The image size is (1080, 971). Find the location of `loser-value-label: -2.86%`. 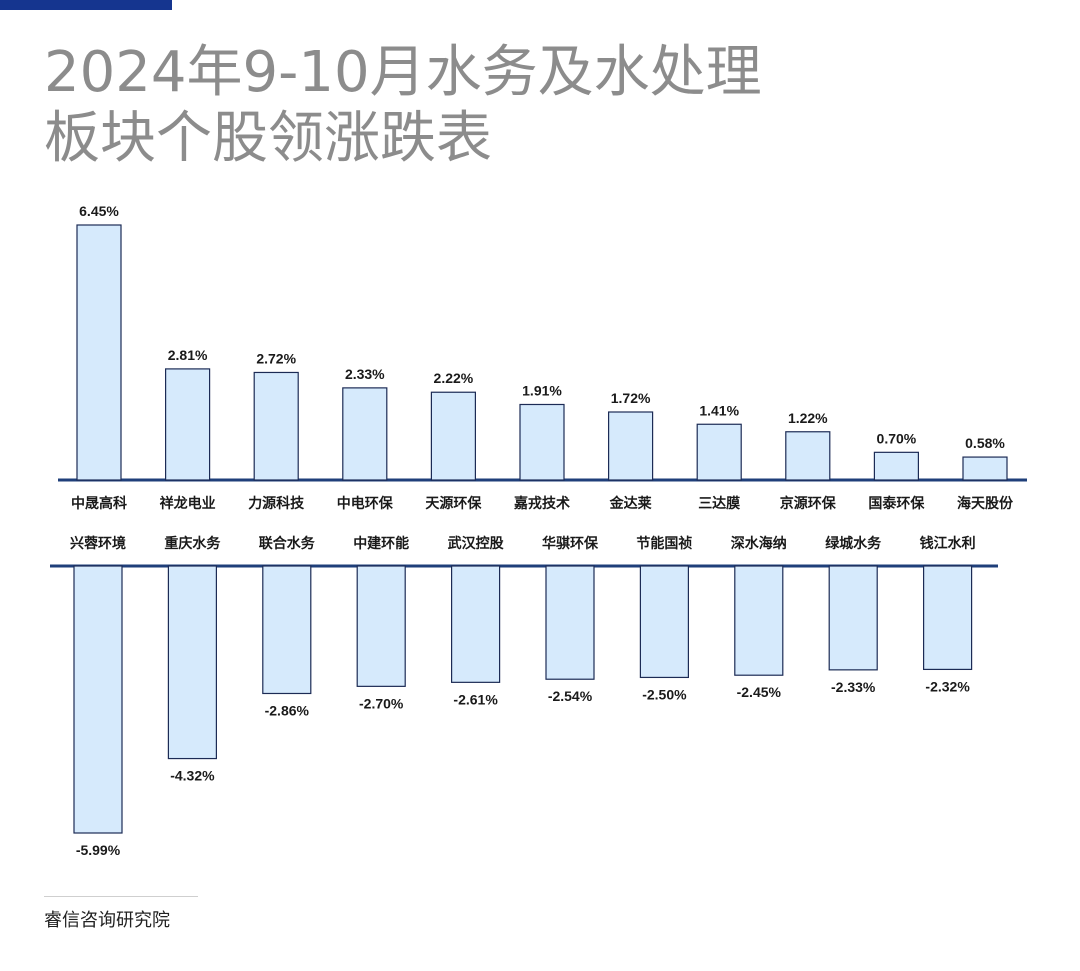

loser-value-label: -2.86% is located at coordinates (287, 710).